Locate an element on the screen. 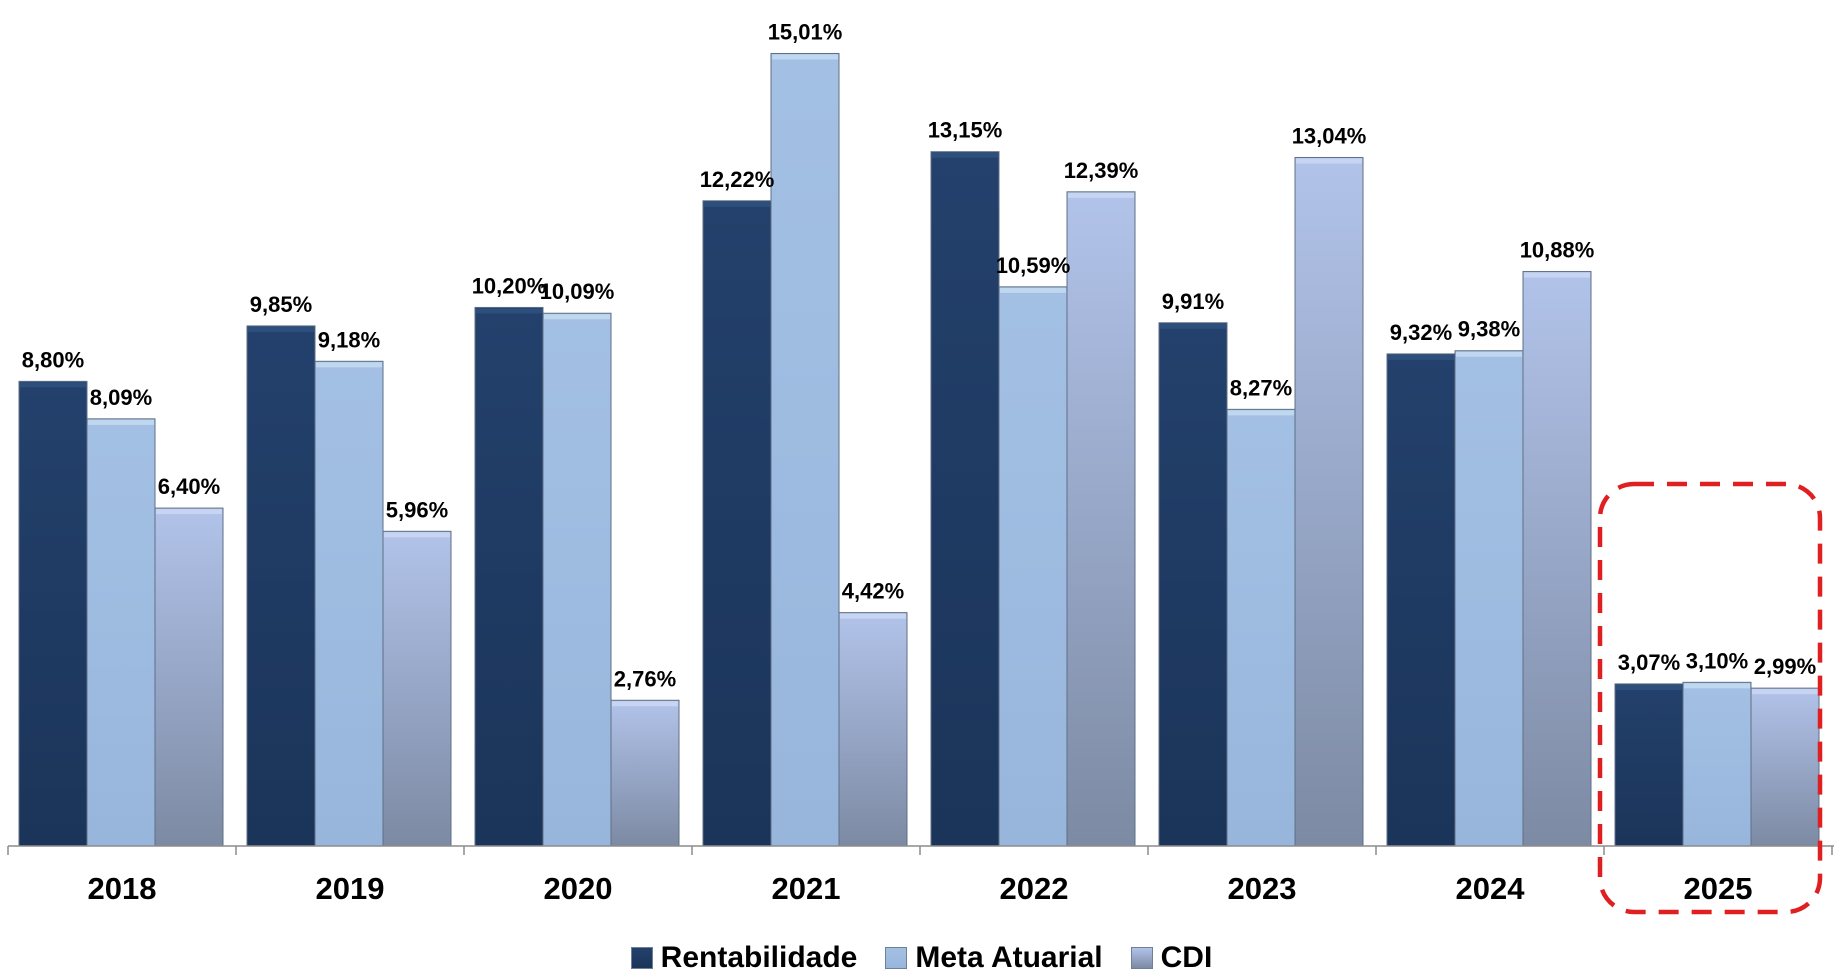 Image resolution: width=1843 pixels, height=979 pixels. data-label-rentabilidade-2021: 12,22% is located at coordinates (737, 179).